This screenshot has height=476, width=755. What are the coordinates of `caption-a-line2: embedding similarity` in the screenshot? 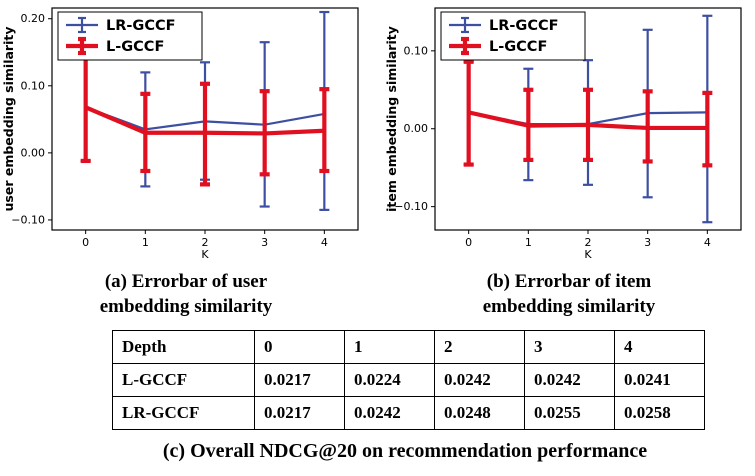 It's located at (186, 307).